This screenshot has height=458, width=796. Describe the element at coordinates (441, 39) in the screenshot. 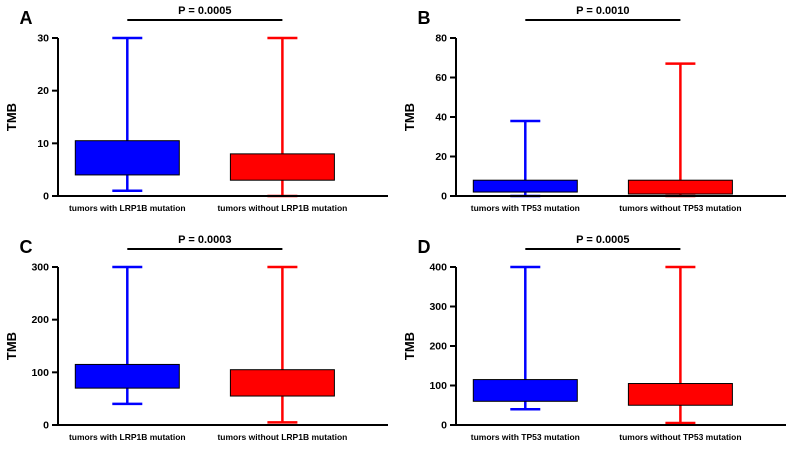

I see `y-tick-label: 80` at that location.